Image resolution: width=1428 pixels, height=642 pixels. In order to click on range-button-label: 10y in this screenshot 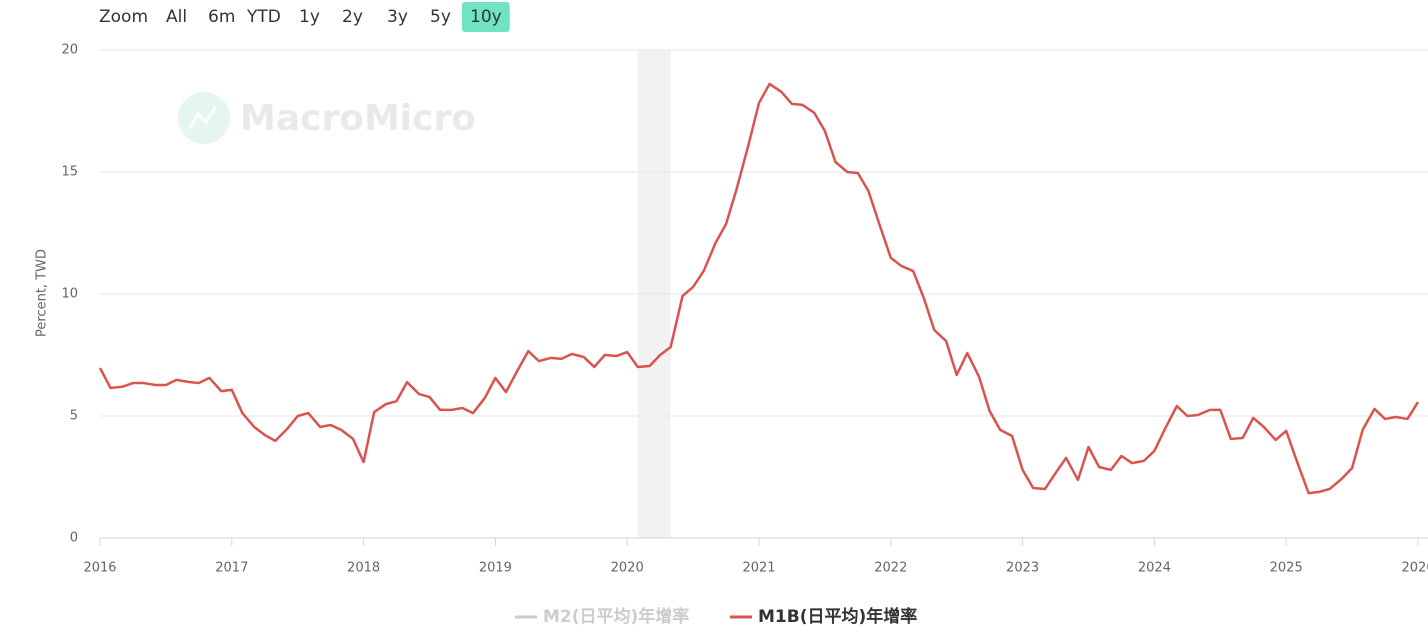, I will do `click(486, 17)`.